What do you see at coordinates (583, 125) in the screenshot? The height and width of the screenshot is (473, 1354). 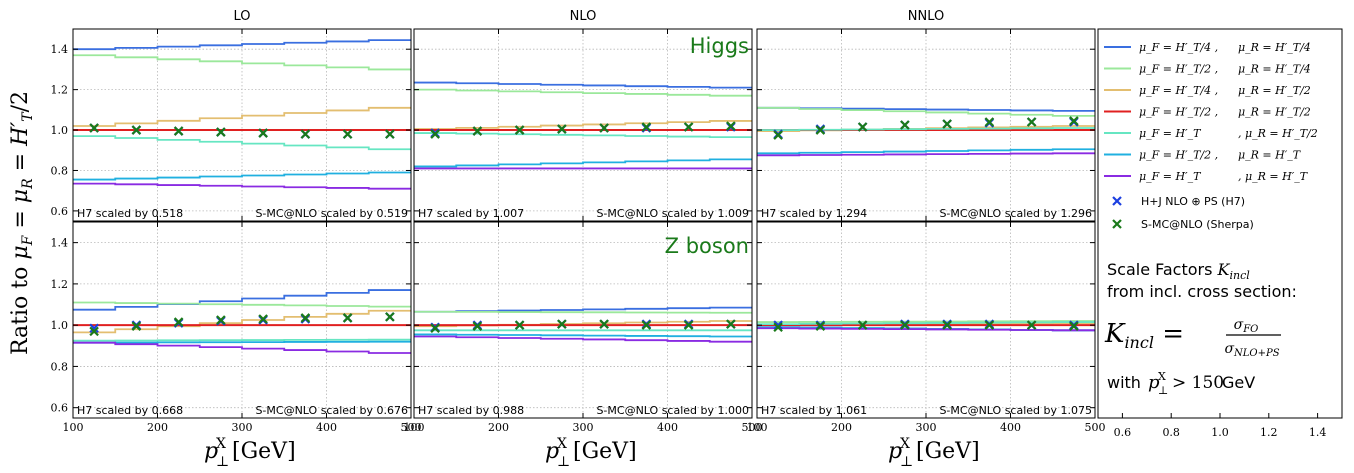 I see `axis-ticks` at bounding box center [583, 125].